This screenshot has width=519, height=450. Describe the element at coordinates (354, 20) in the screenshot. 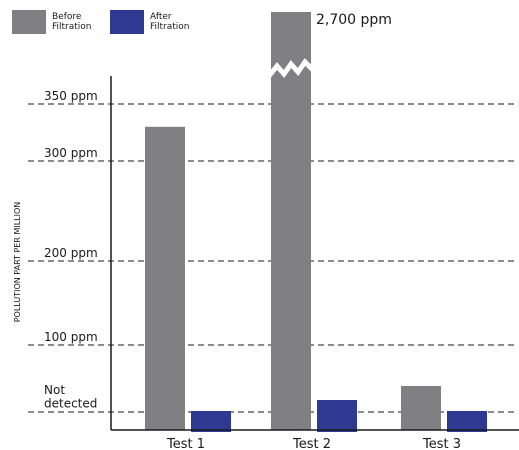

I see `annotation-2700: 2,700 ppm` at that location.